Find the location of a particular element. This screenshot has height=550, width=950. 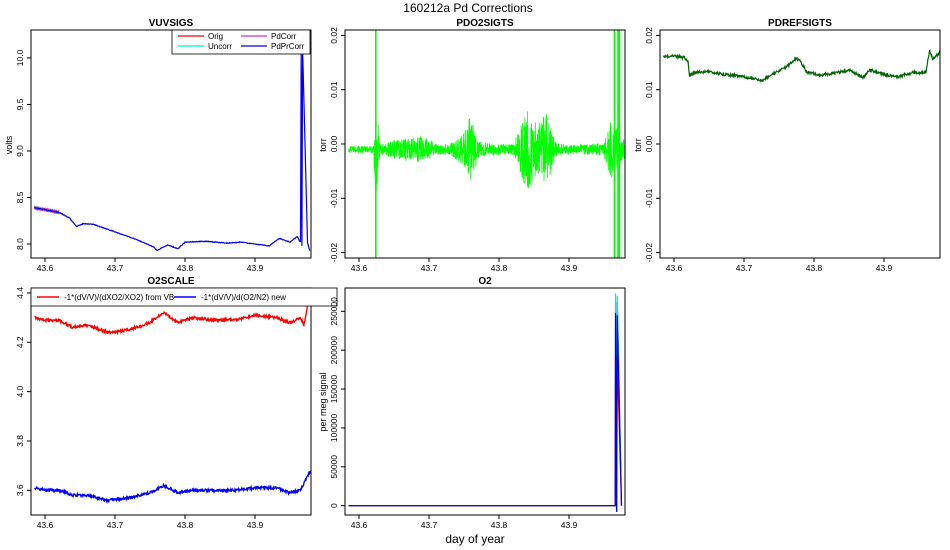

y-tick-label: 3.8 is located at coordinates (20, 441).